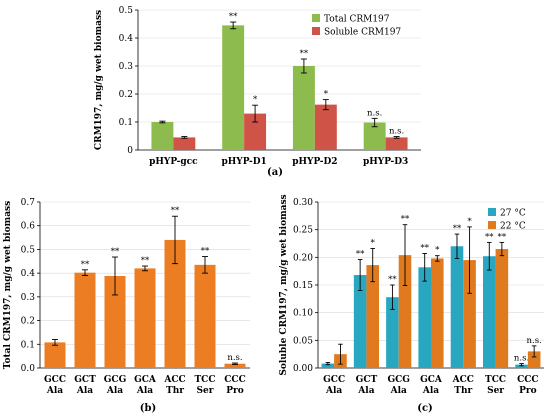 The image size is (550, 418). What do you see at coordinates (431, 380) in the screenshot?
I see `x-tick-label: GCA` at bounding box center [431, 380].